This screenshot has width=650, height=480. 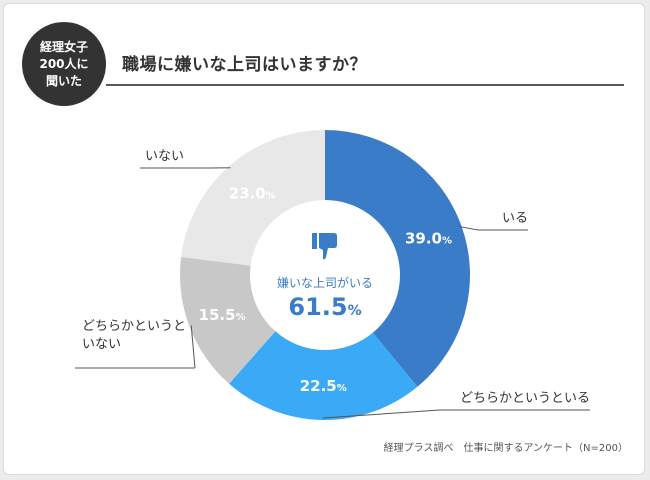 What do you see at coordinates (505, 448) in the screenshot?
I see `source-note: 経理プラス調べ 仕事に関するアンケート（N=200）` at bounding box center [505, 448].